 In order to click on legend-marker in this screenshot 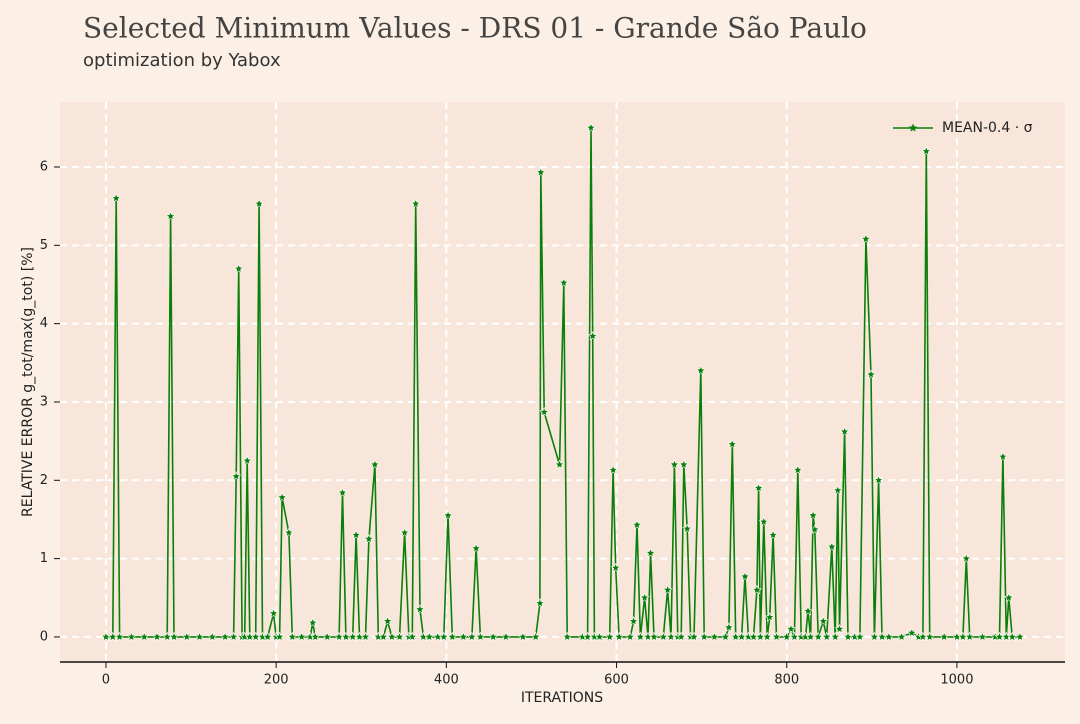, I will do `click(913, 127)`.